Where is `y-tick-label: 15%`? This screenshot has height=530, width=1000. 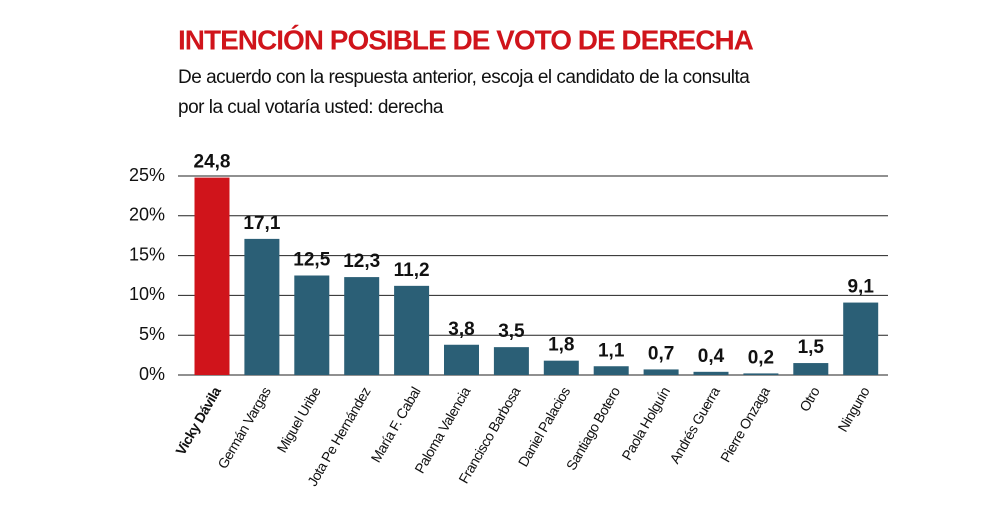
y-tick-label: 15% is located at coordinates (147, 254).